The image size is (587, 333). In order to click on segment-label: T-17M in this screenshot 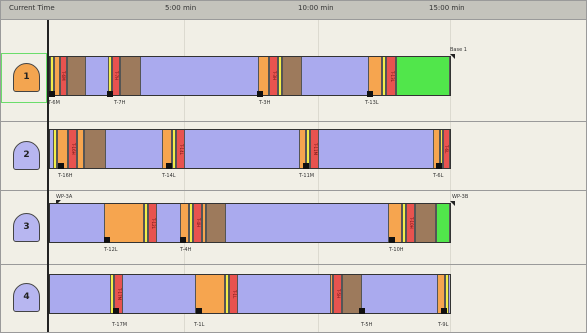, I will do `click(118, 294)`.